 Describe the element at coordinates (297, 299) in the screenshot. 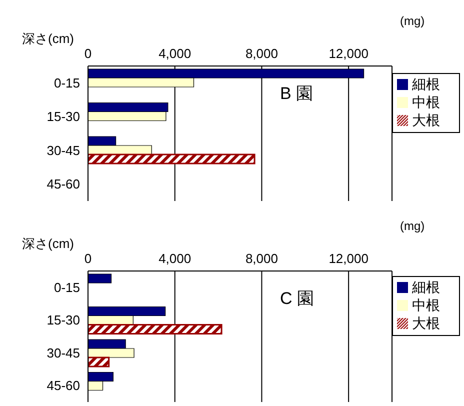

I see `annotation: C 園` at that location.